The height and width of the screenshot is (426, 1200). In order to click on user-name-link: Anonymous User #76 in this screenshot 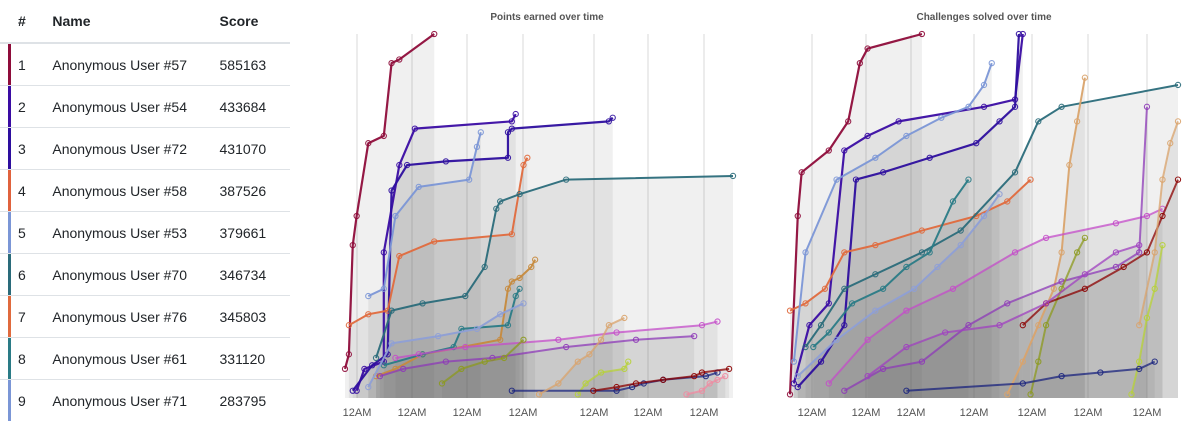, I will do `click(136, 316)`.